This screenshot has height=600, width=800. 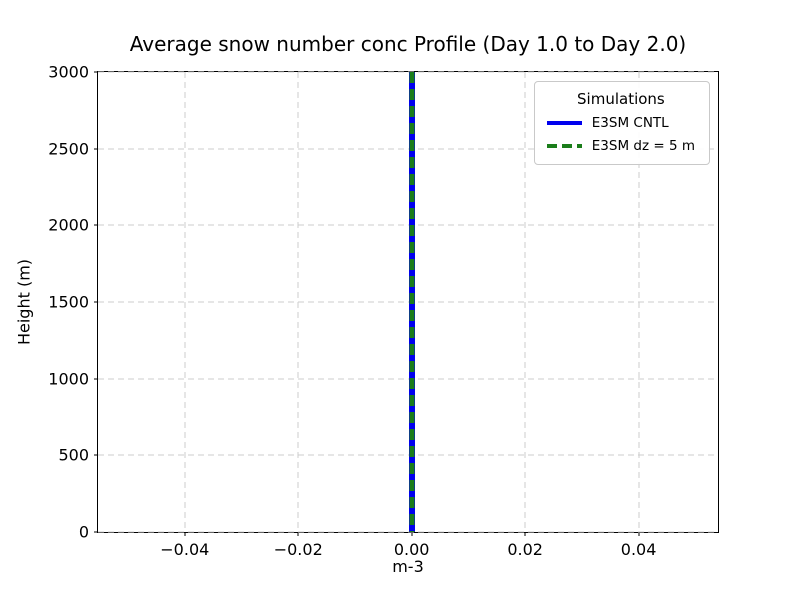 I want to click on x-tick-label: −0.02, so click(x=298, y=549).